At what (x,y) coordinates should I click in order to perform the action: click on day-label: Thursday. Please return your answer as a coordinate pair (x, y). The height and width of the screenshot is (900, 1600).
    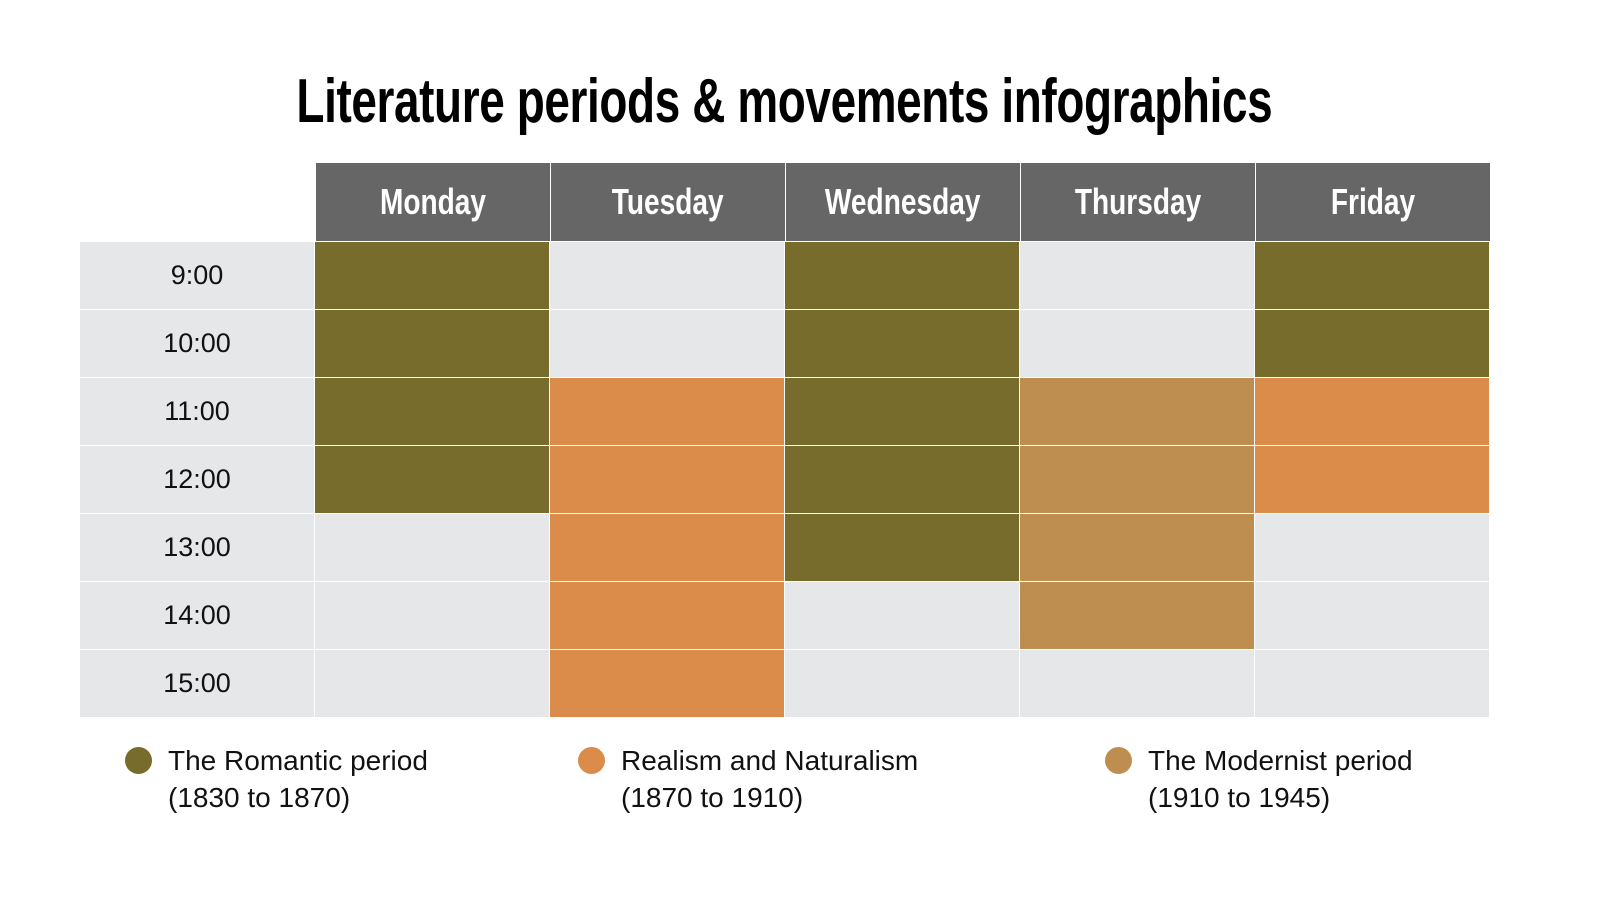
    Looking at the image, I should click on (1138, 201).